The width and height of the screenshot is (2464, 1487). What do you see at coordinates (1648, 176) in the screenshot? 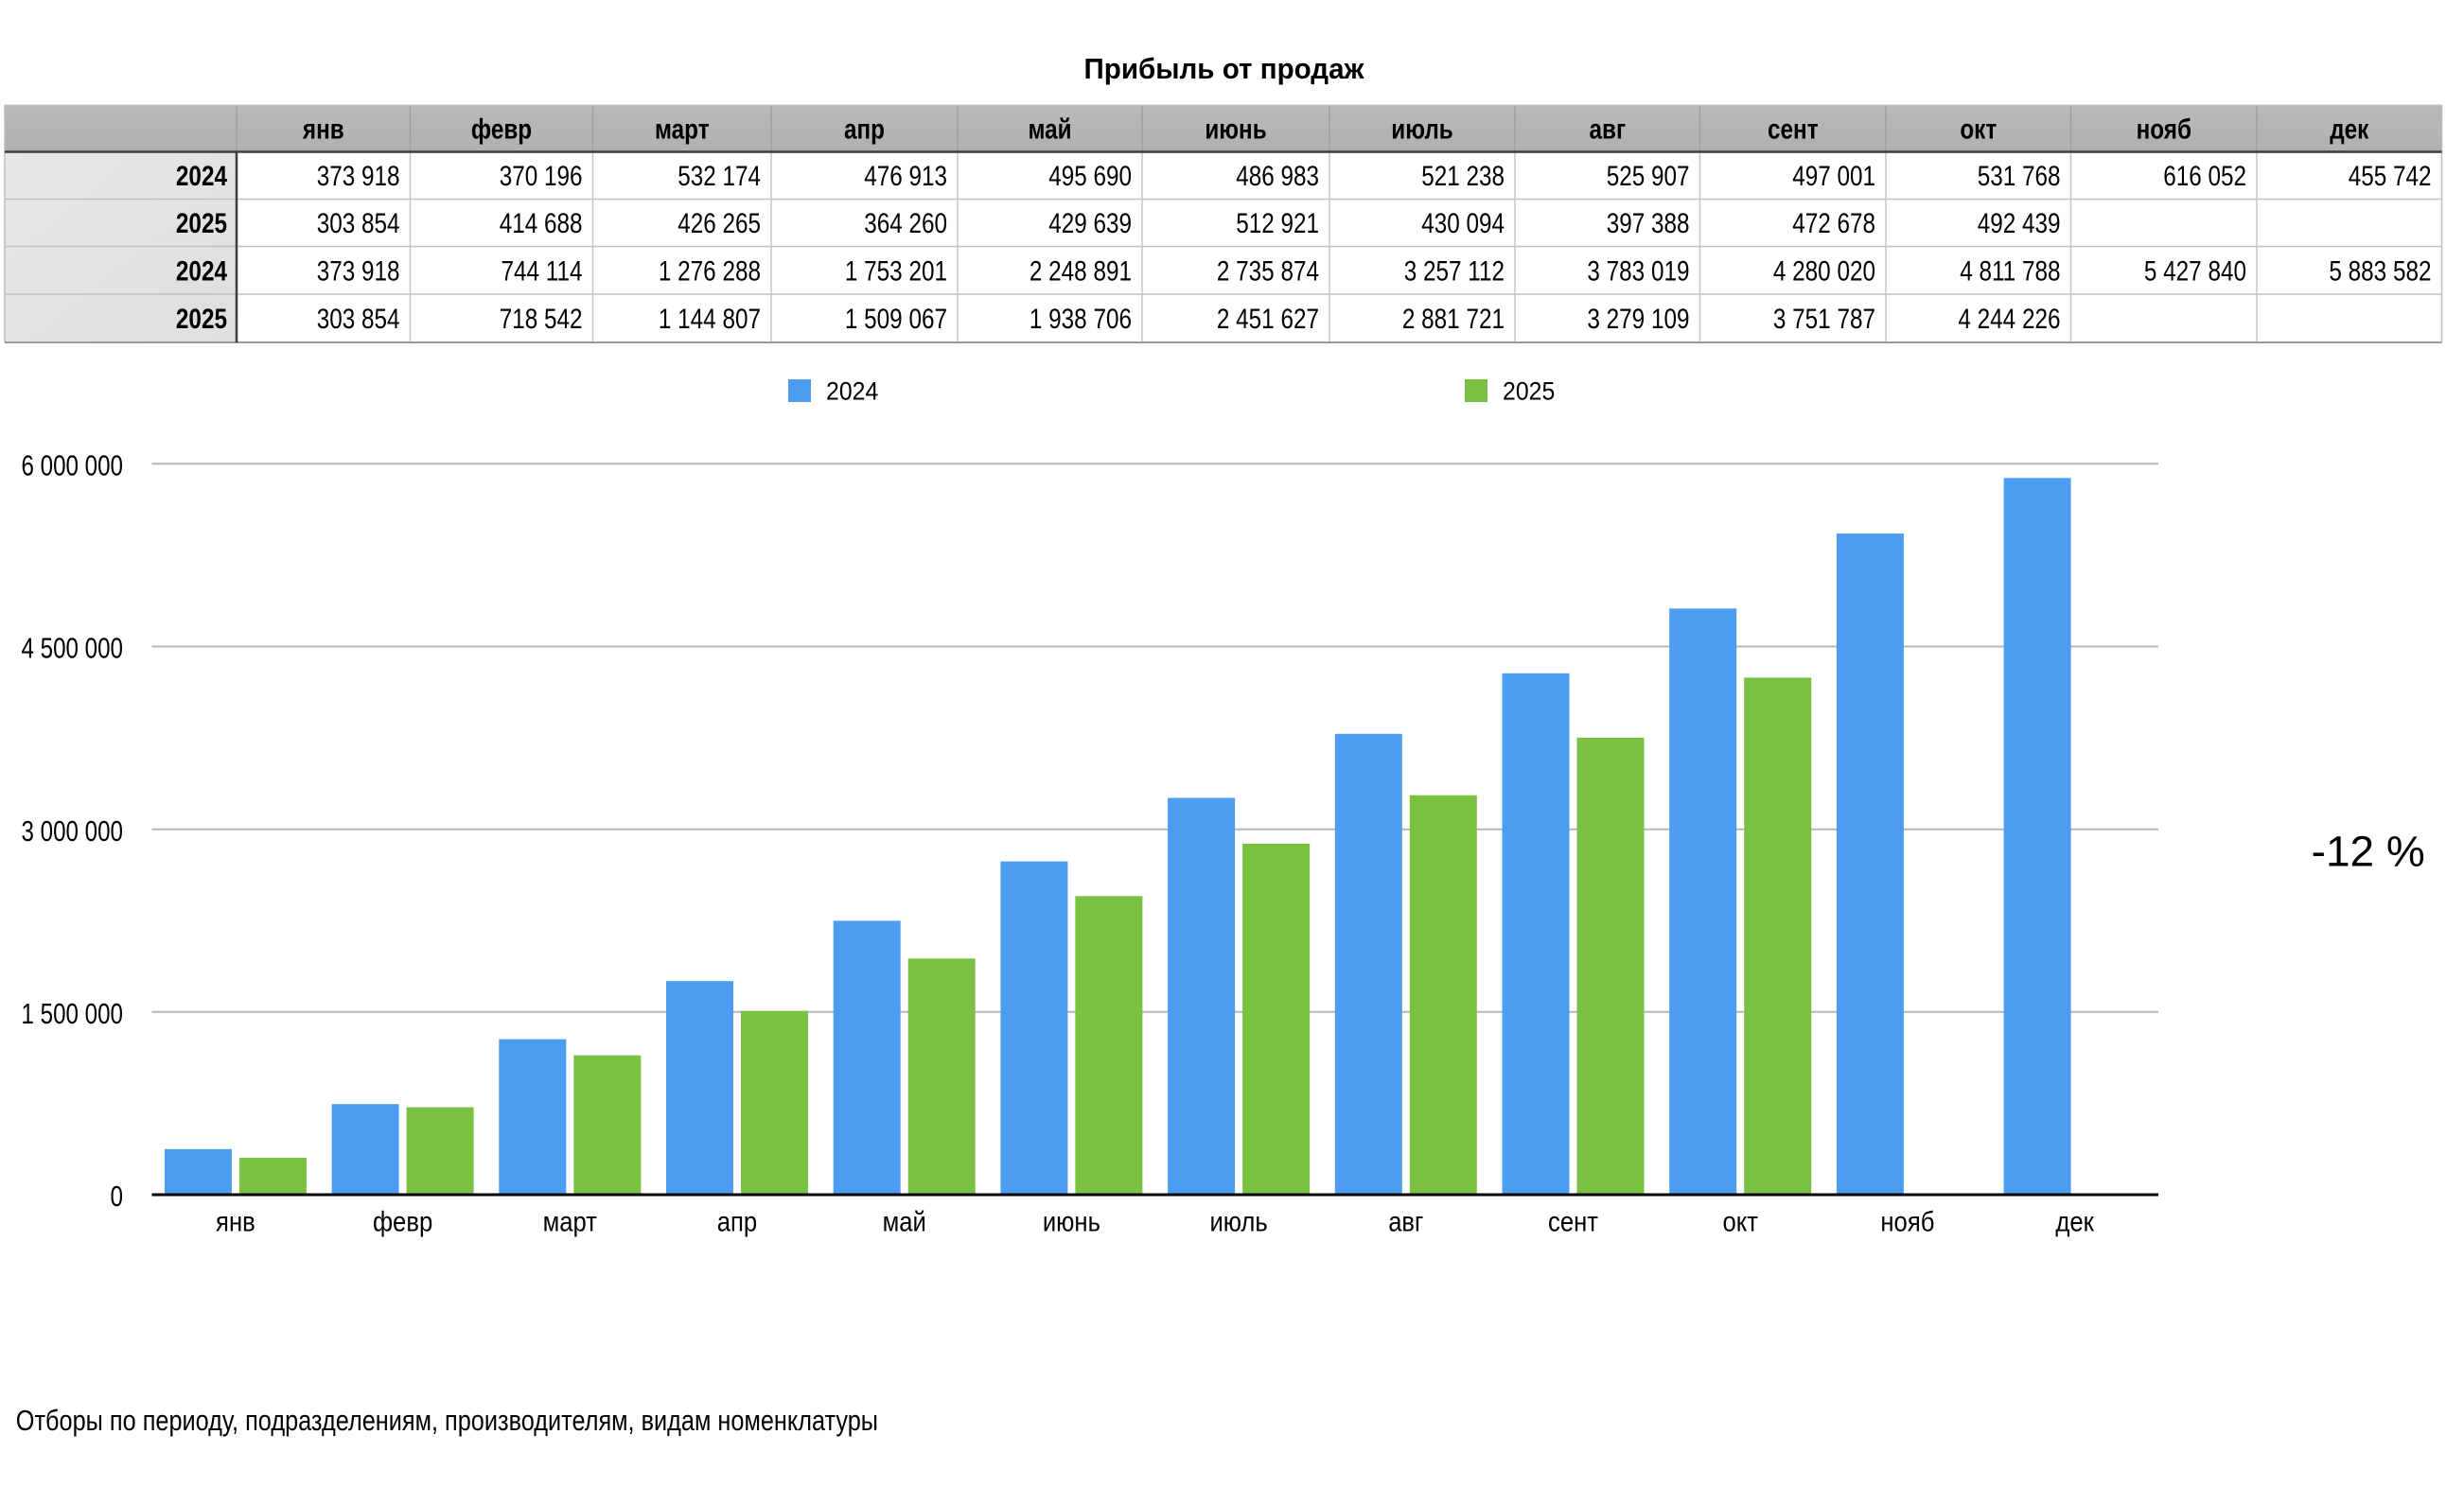
I see `svg-text: 525 907` at bounding box center [1648, 176].